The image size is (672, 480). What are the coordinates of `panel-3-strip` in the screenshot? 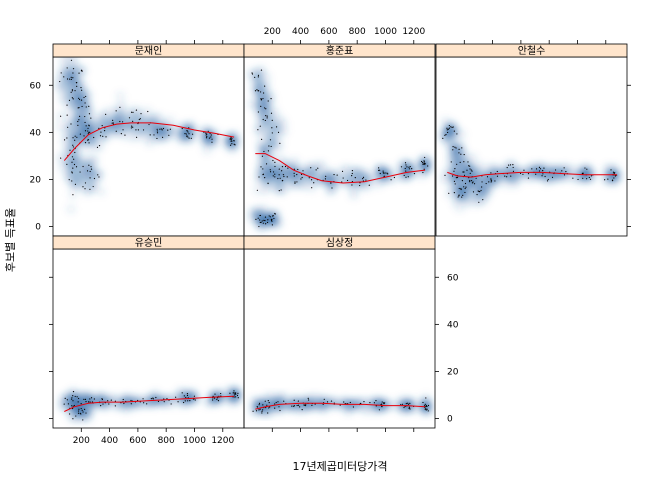 It's located at (531, 50).